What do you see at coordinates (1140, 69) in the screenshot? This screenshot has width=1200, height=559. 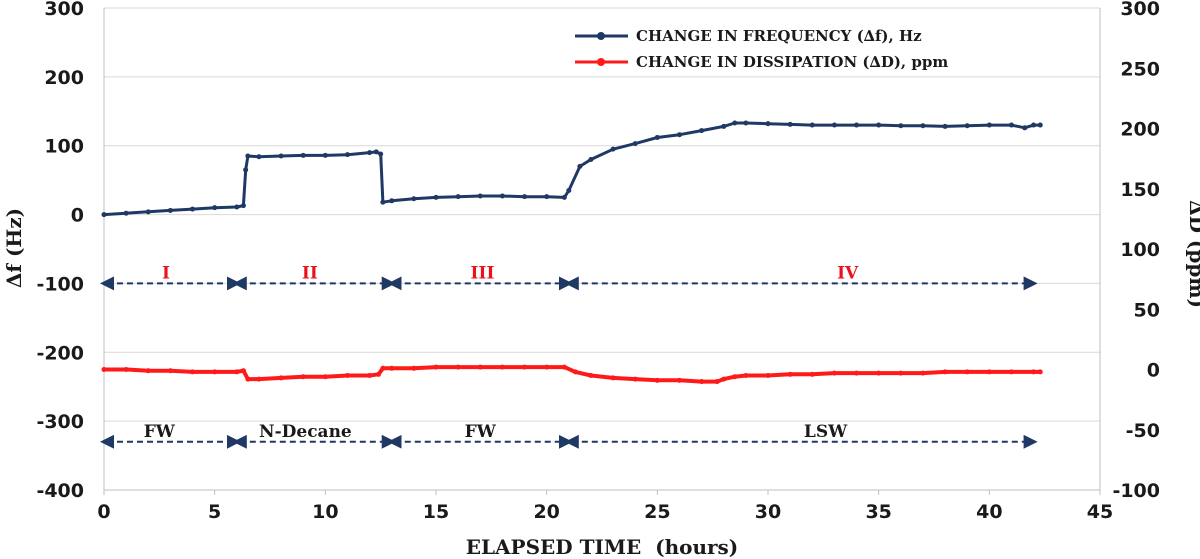 I see `y2-tick-label: 250` at bounding box center [1140, 69].